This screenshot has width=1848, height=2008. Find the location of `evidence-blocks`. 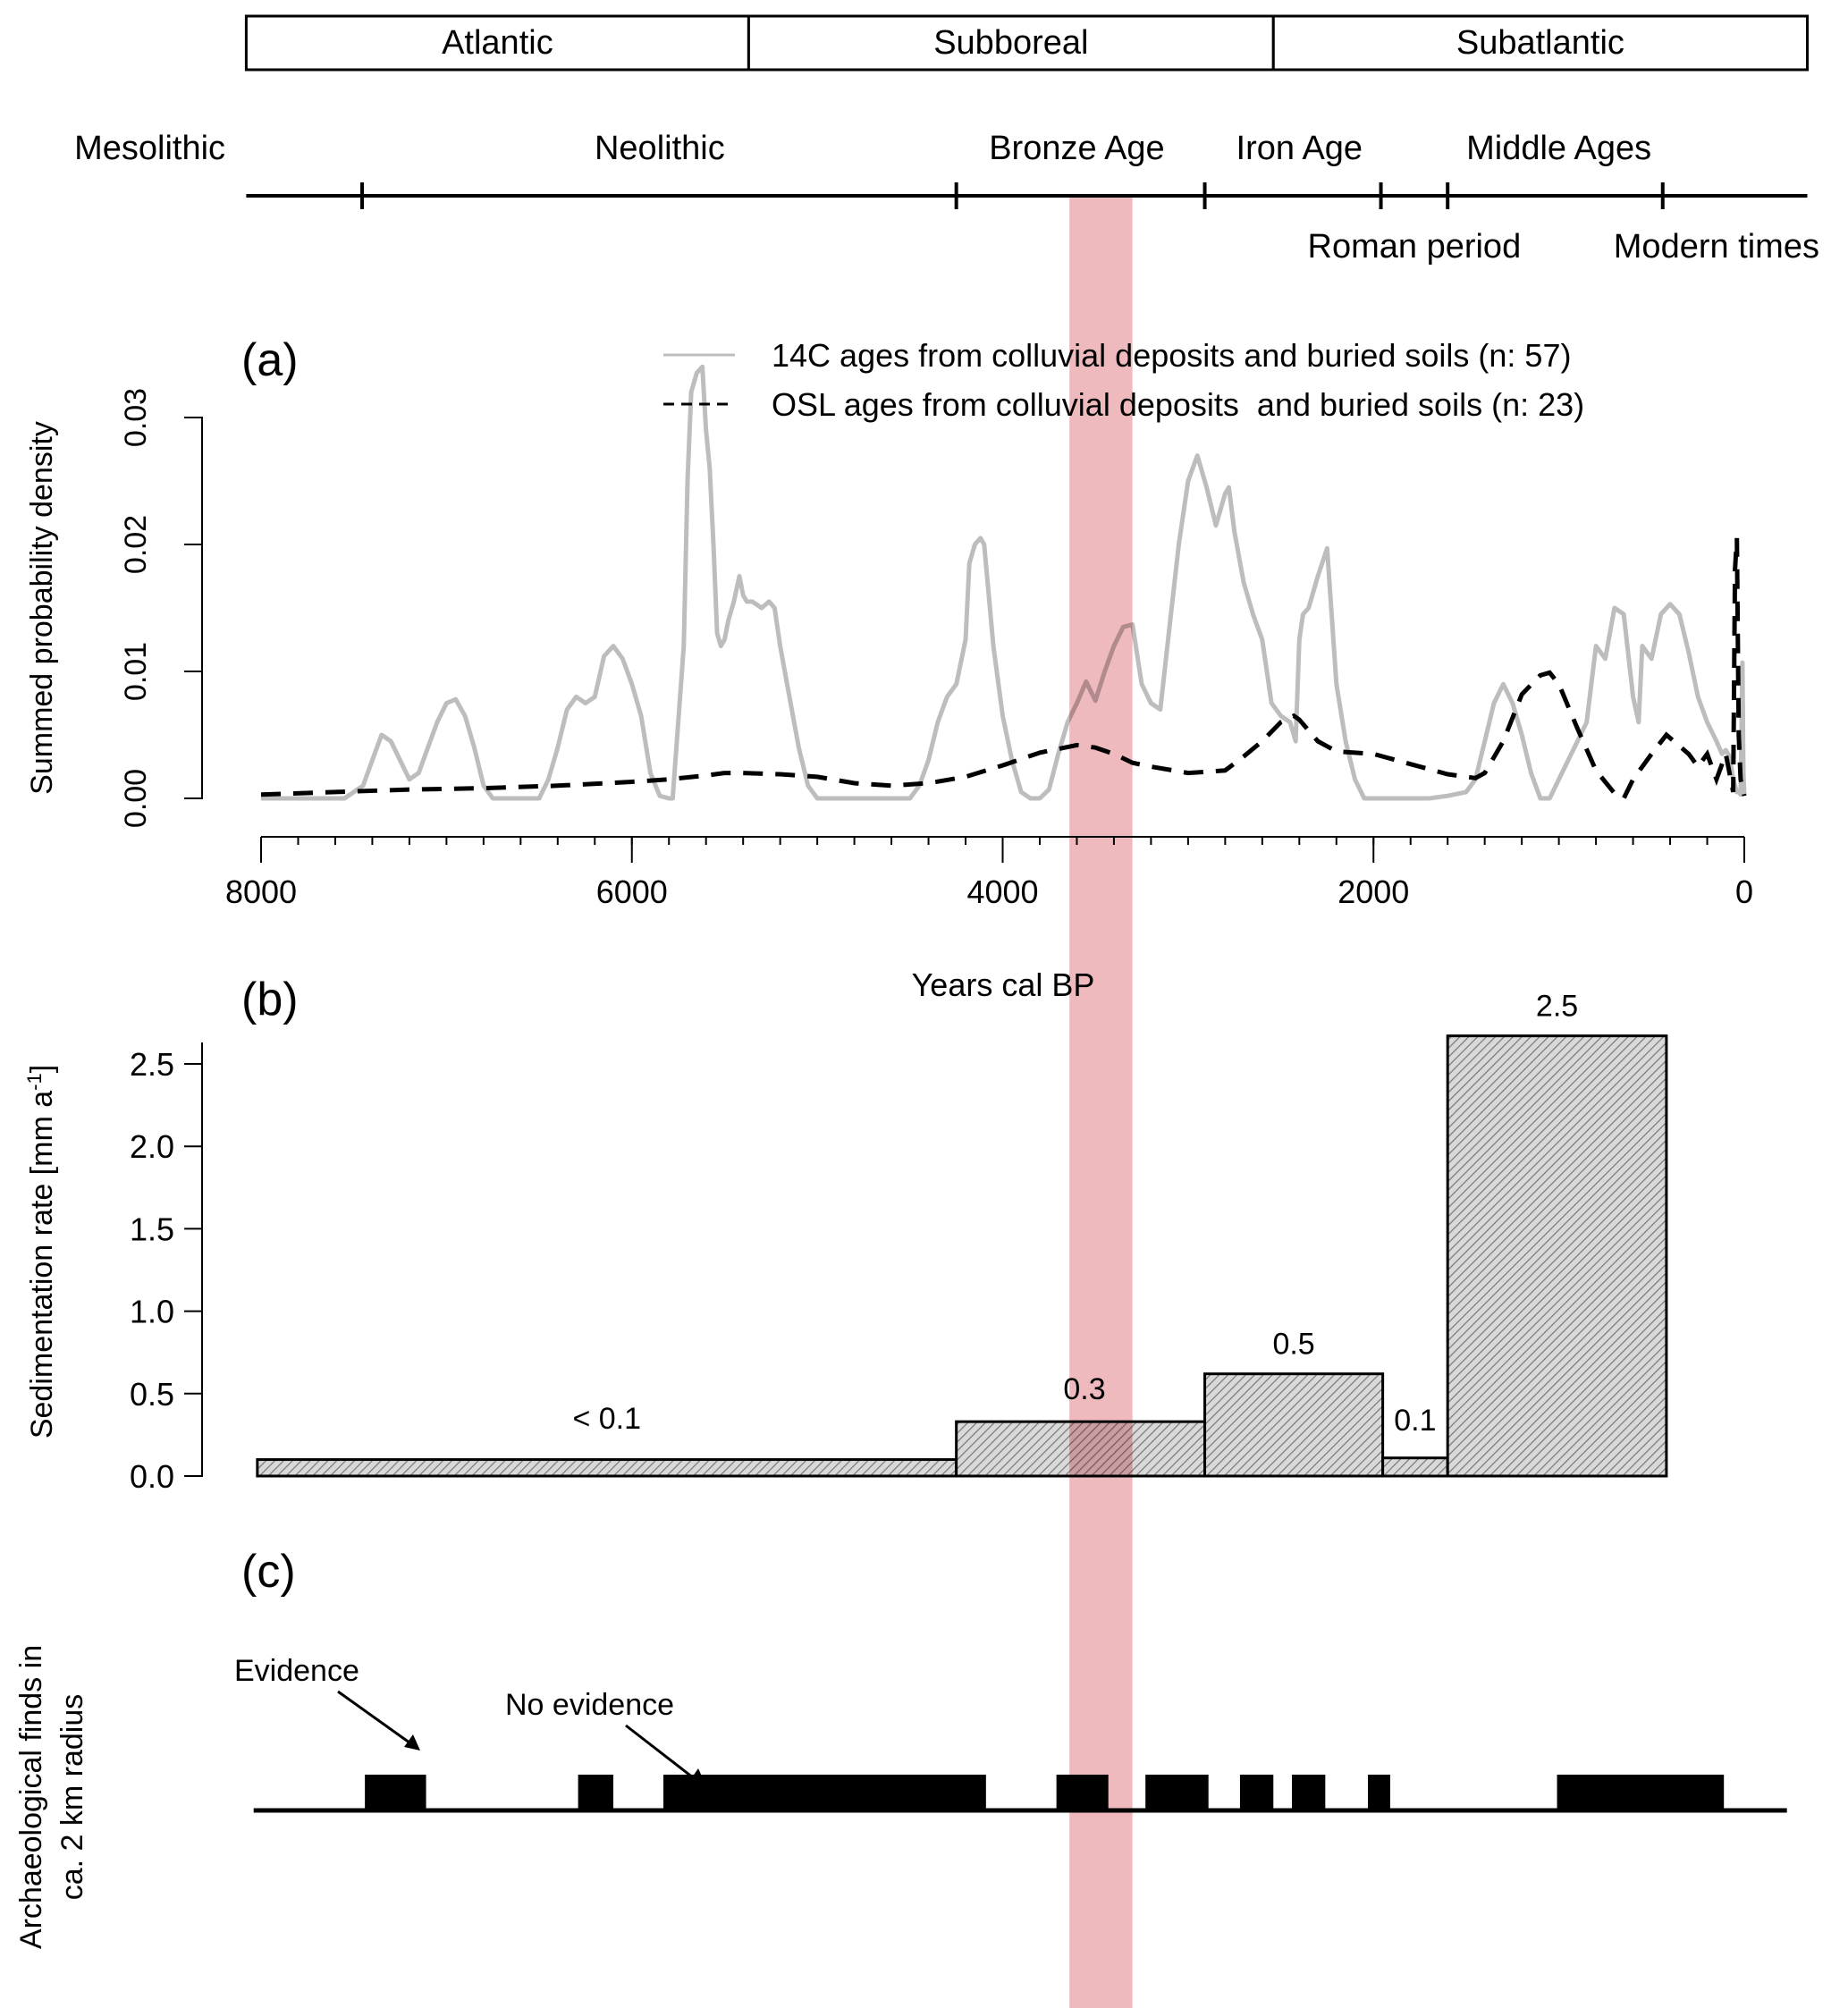

evidence-blocks is located at coordinates (1045, 1792).